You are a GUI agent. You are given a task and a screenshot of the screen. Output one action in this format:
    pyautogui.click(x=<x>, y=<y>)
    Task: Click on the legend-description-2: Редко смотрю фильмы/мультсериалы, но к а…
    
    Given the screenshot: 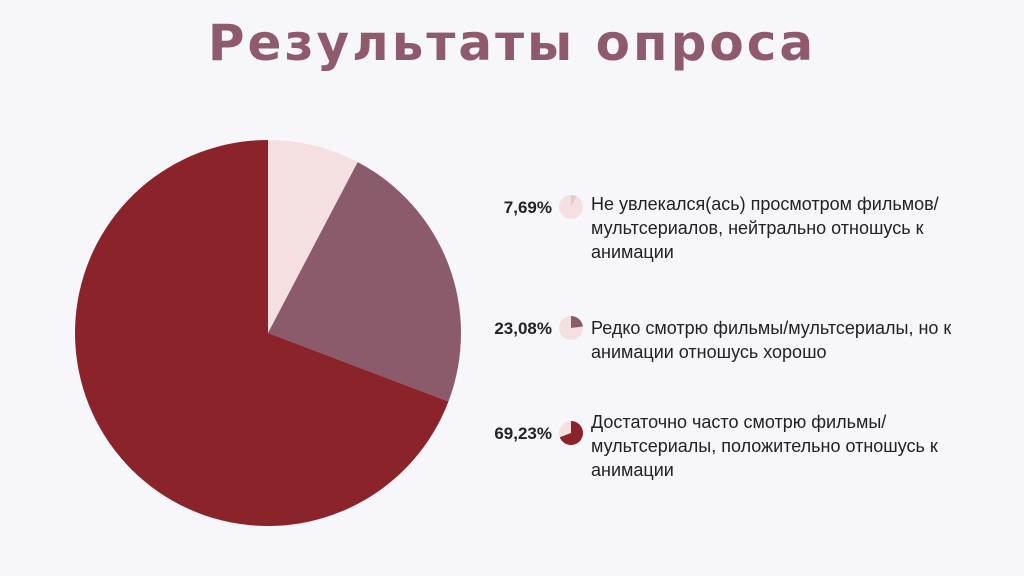 What is the action you would take?
    pyautogui.click(x=771, y=340)
    